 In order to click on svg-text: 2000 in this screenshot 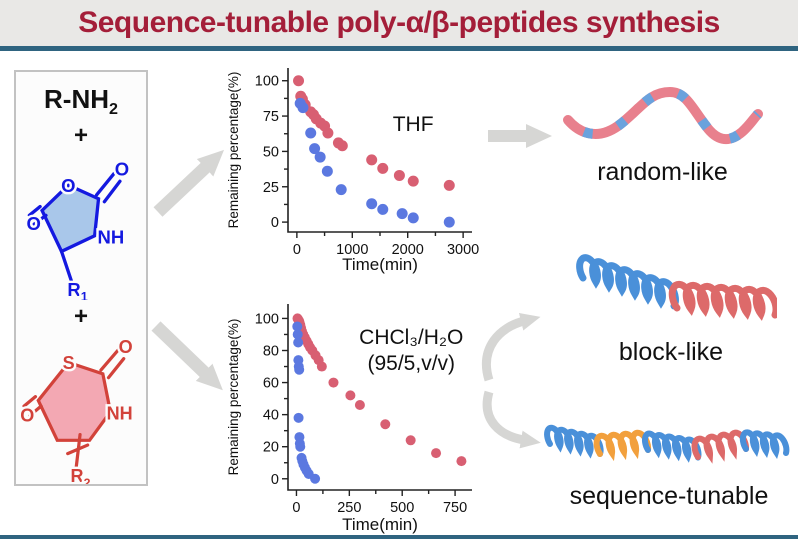, I will do `click(408, 250)`.